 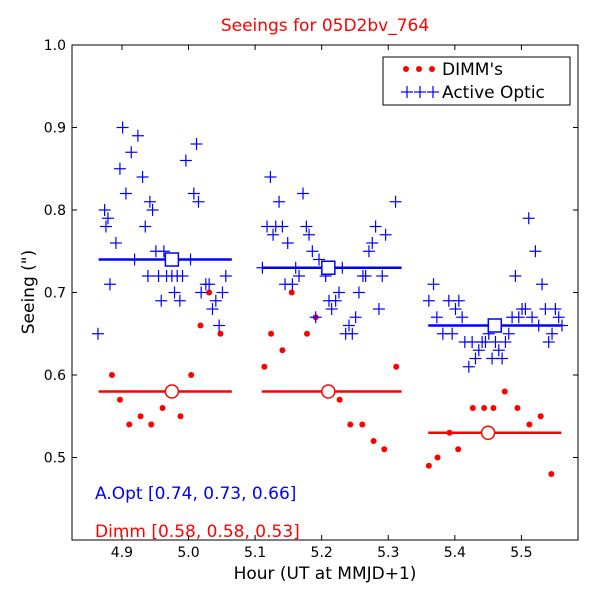 I want to click on legend-label-active-optic: Active Optic, so click(x=493, y=93).